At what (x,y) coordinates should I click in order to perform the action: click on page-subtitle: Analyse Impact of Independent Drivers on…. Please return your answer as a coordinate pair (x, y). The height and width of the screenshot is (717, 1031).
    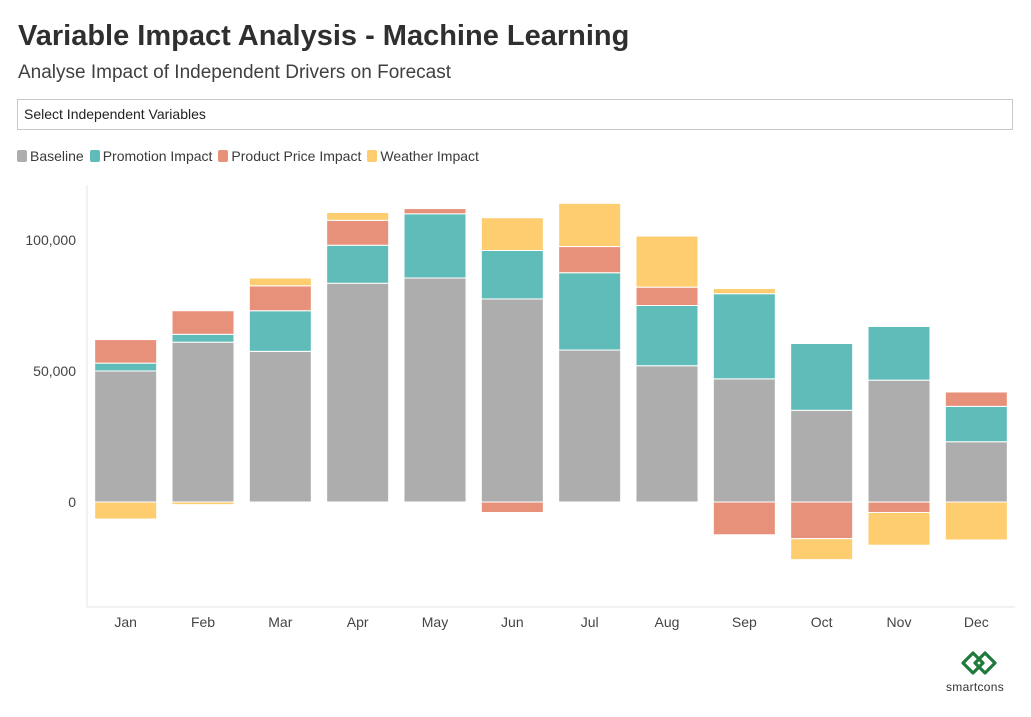
    Looking at the image, I should click on (235, 72).